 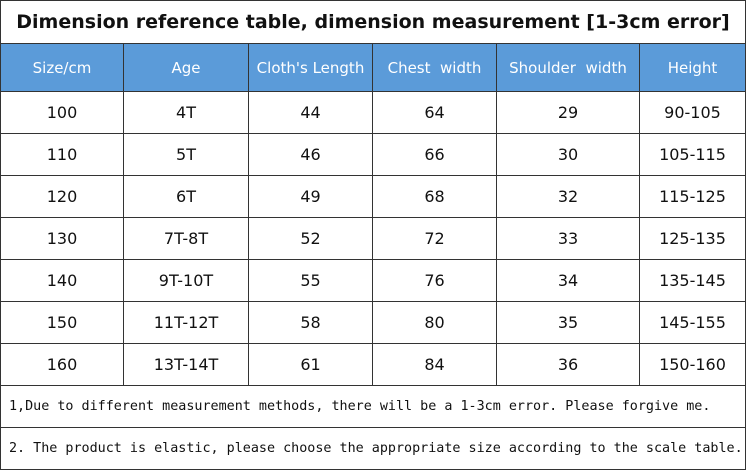 What do you see at coordinates (62, 155) in the screenshot?
I see `table-cell: 110` at bounding box center [62, 155].